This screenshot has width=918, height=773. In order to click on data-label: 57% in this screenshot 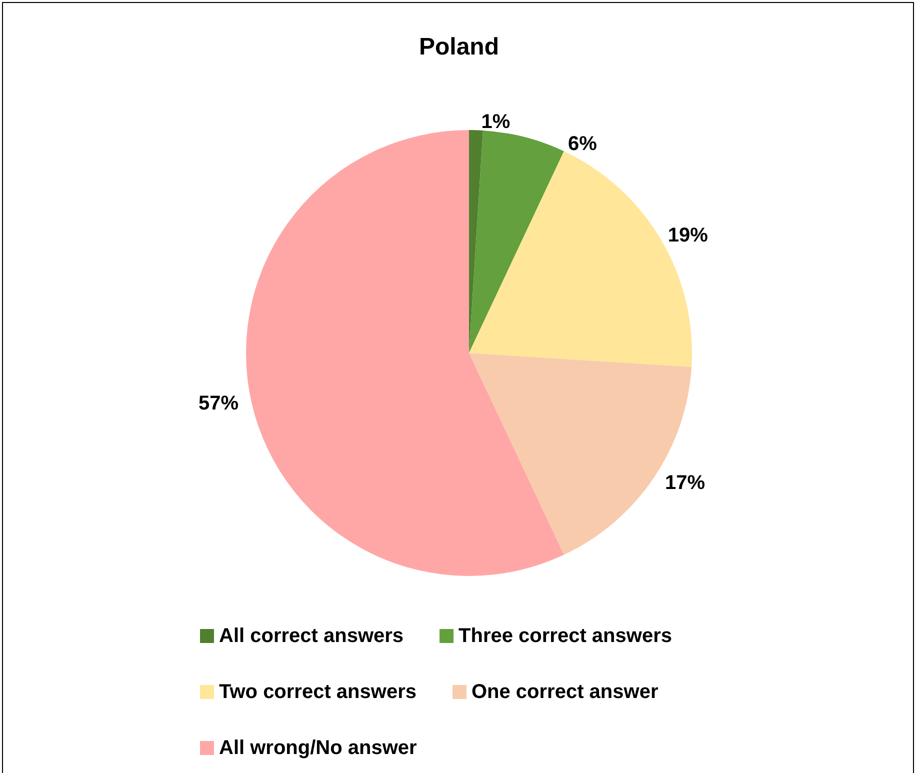, I will do `click(218, 403)`.